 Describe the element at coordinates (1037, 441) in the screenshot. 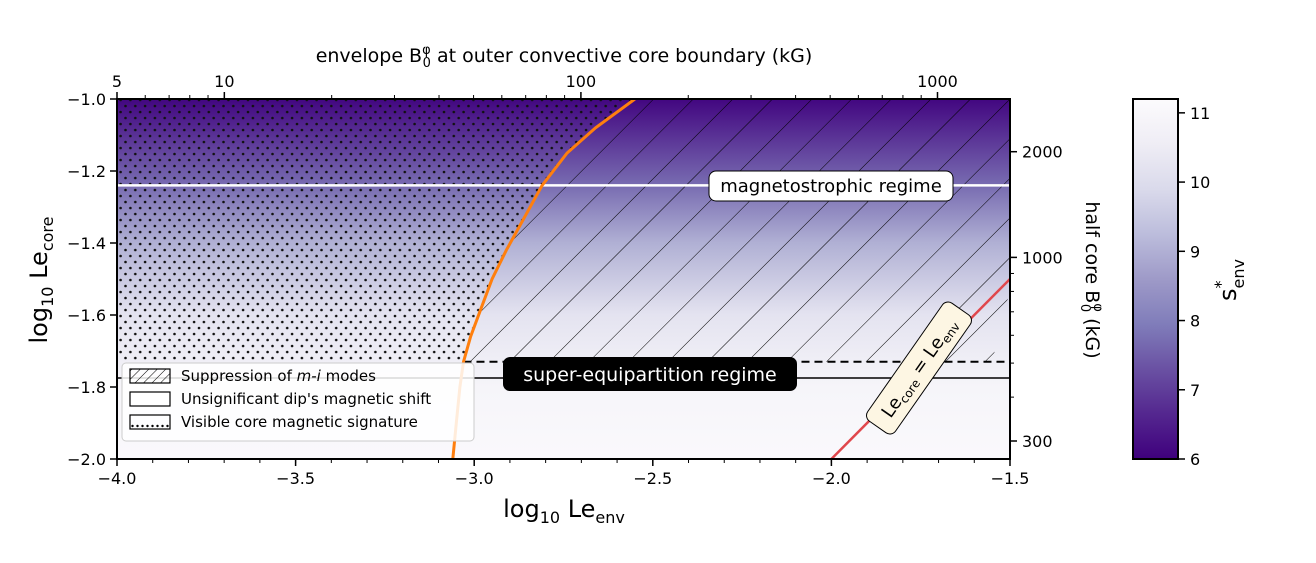

I see `right-tick-label: 300` at that location.